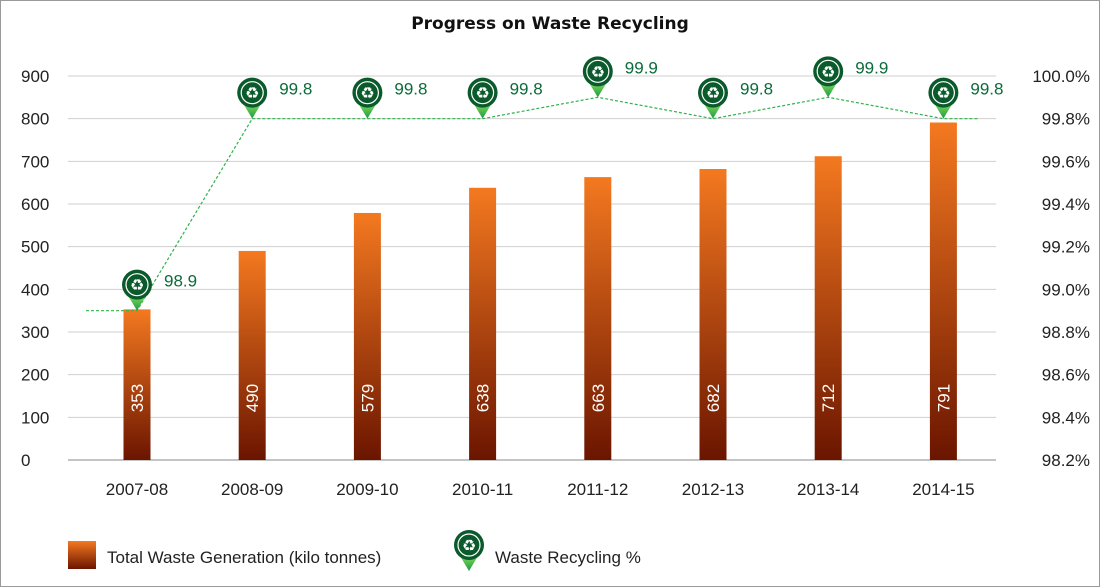 The height and width of the screenshot is (587, 1100). I want to click on chart-title: Progress on Waste Recycling, so click(550, 24).